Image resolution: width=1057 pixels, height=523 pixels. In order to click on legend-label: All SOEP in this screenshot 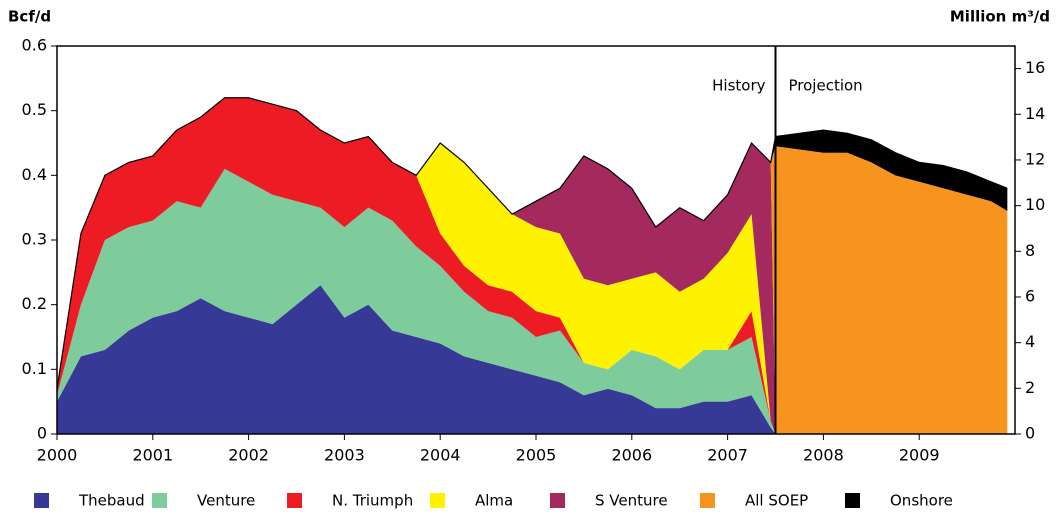, I will do `click(776, 501)`.